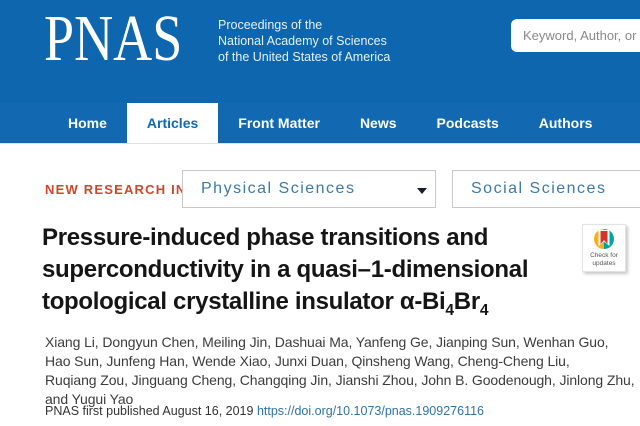  What do you see at coordinates (304, 57) in the screenshot?
I see `tagline-line: of the United States of America` at bounding box center [304, 57].